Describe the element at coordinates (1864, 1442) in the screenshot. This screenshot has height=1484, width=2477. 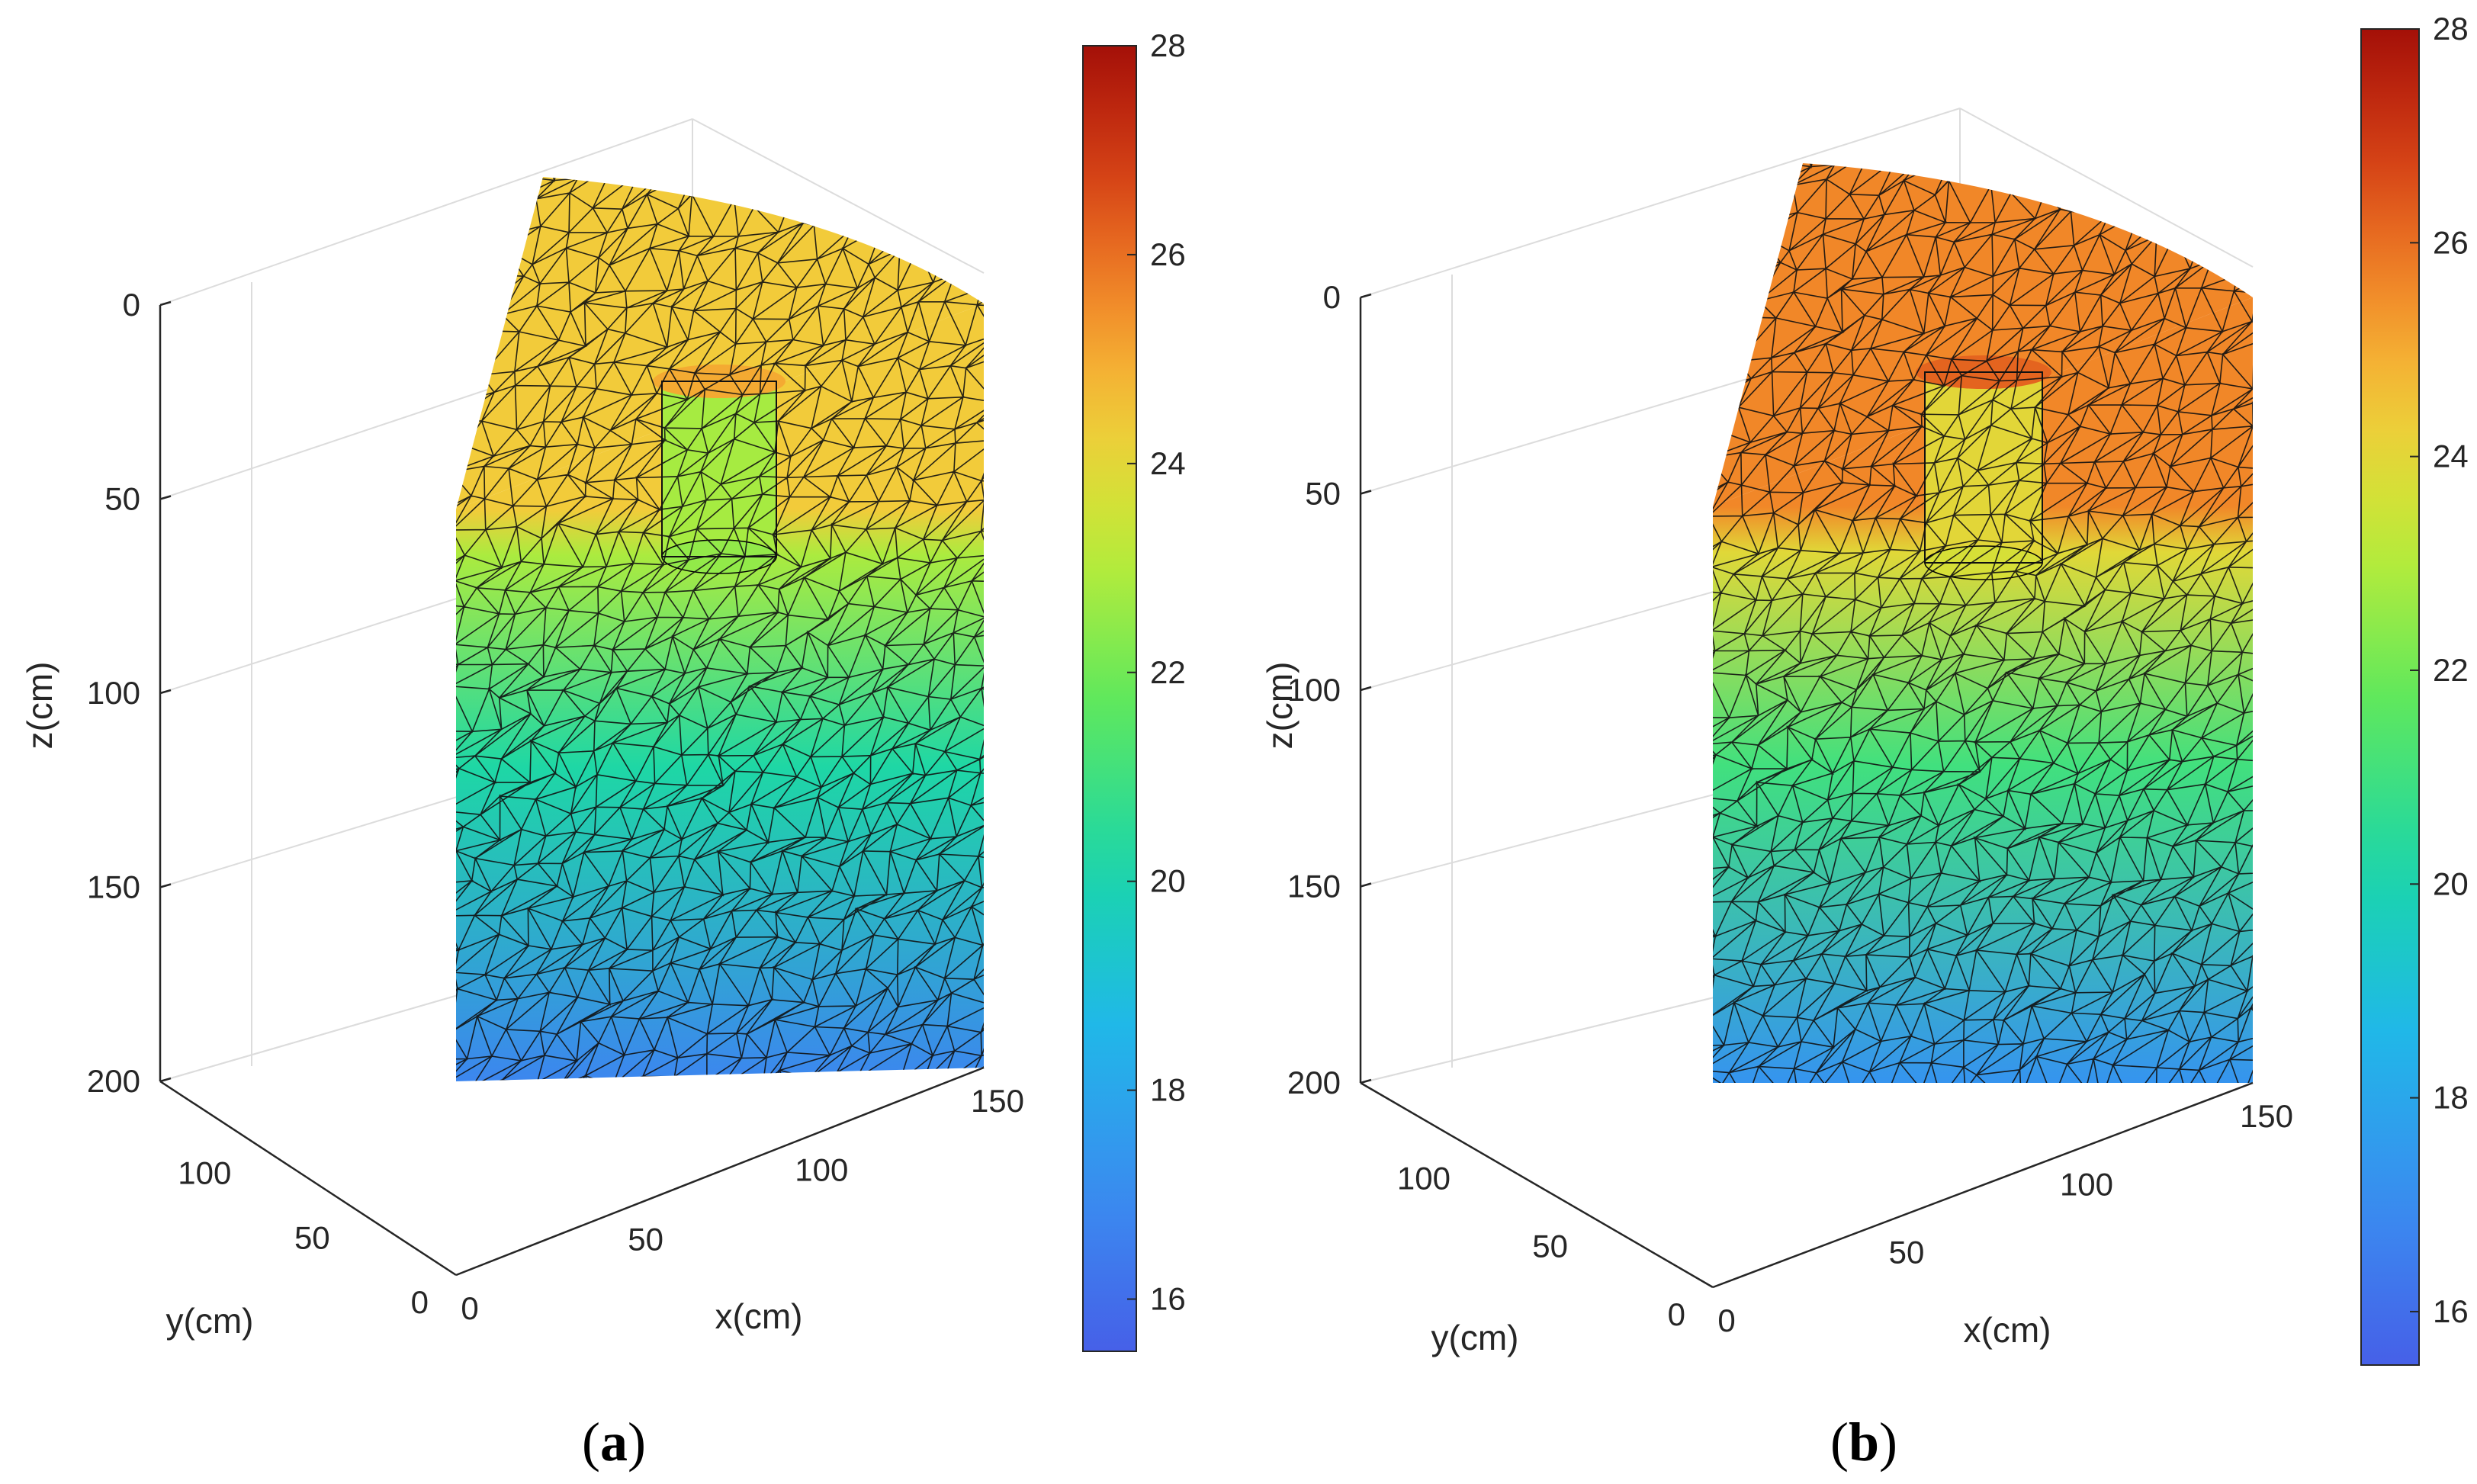
I see `panel-caption: (b)` at that location.